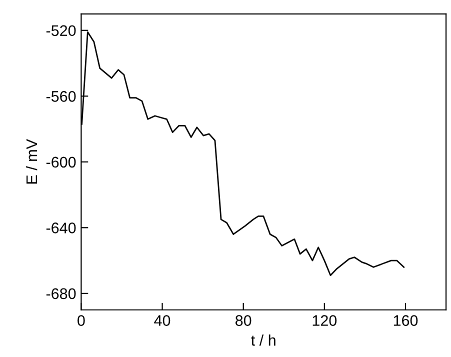 The image size is (451, 357). Describe the element at coordinates (81, 320) in the screenshot. I see `x-tick-label: 0` at that location.